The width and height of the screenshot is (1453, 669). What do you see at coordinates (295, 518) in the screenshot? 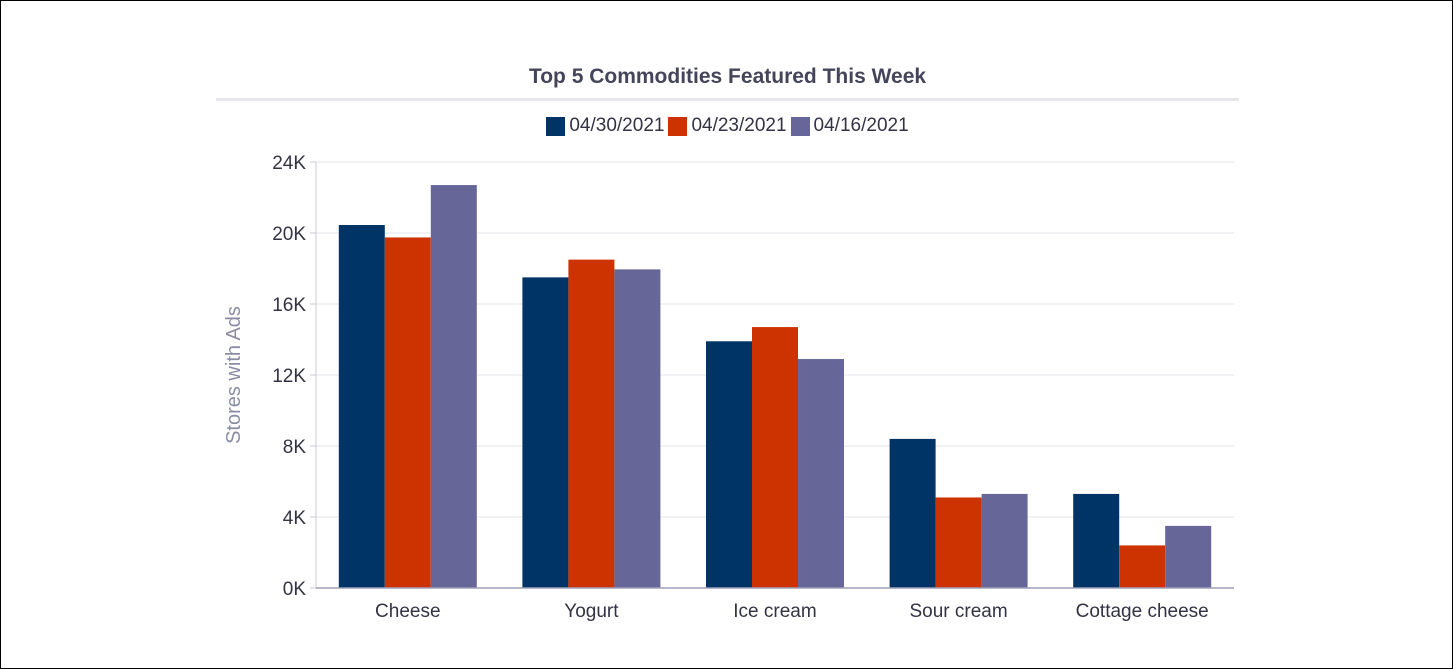
I see `y-tick-label: 4K` at bounding box center [295, 518].